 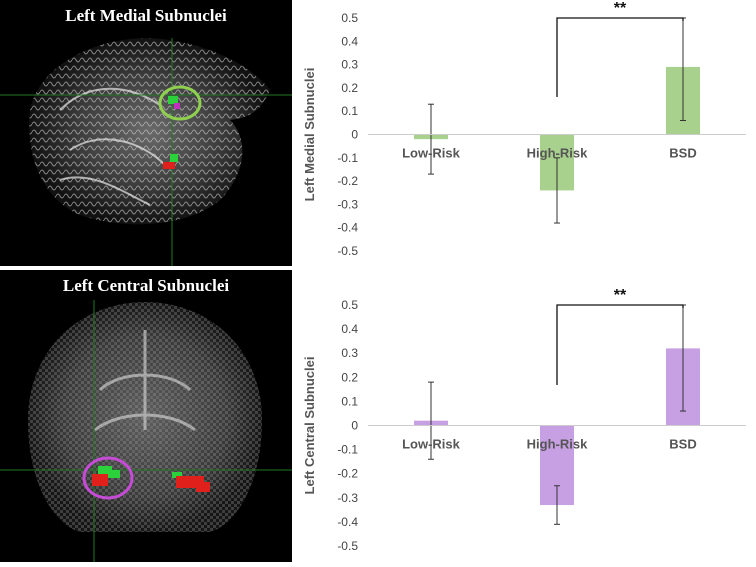 I want to click on y-axis-label: Left Central Subnuclei, so click(x=309, y=426).